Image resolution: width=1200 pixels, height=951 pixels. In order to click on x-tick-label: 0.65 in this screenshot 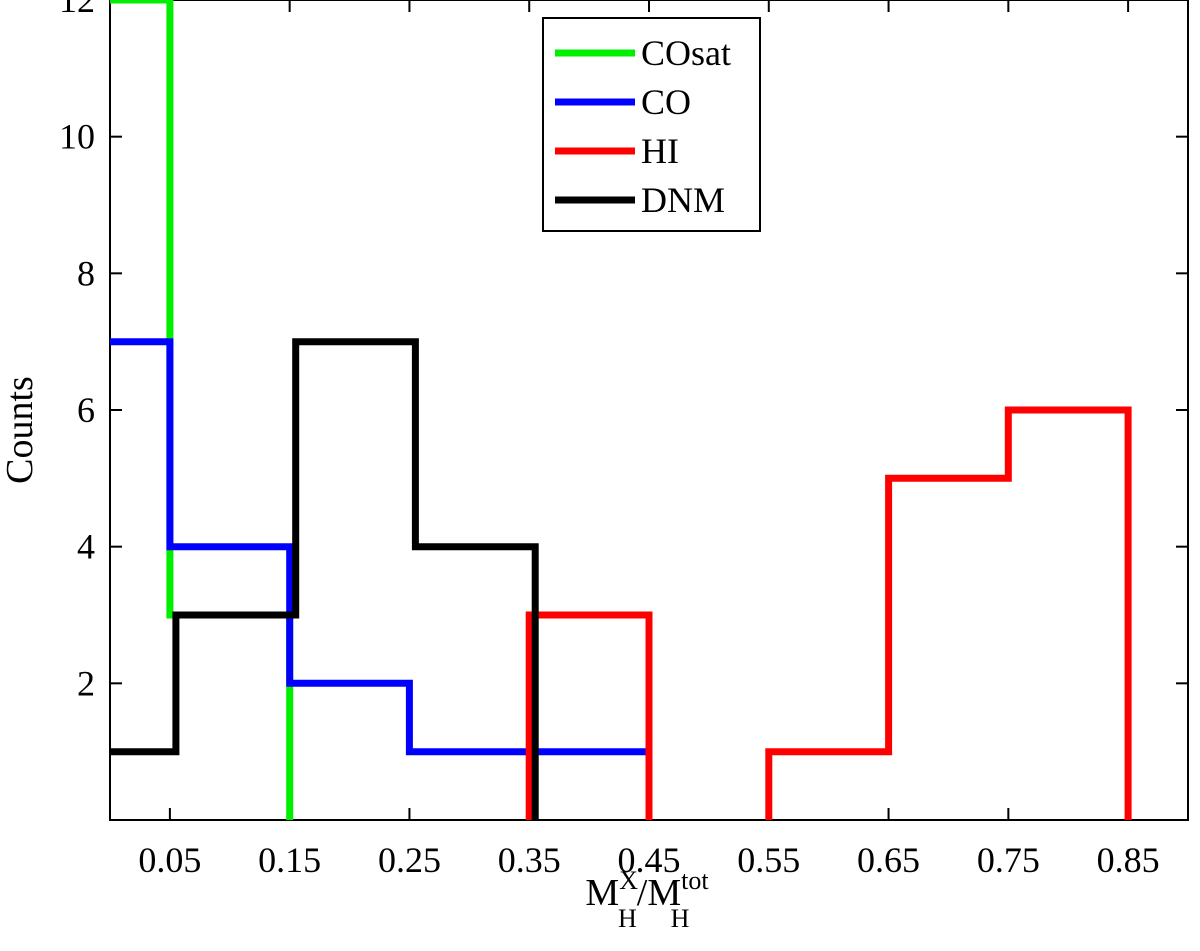, I will do `click(888, 860)`.